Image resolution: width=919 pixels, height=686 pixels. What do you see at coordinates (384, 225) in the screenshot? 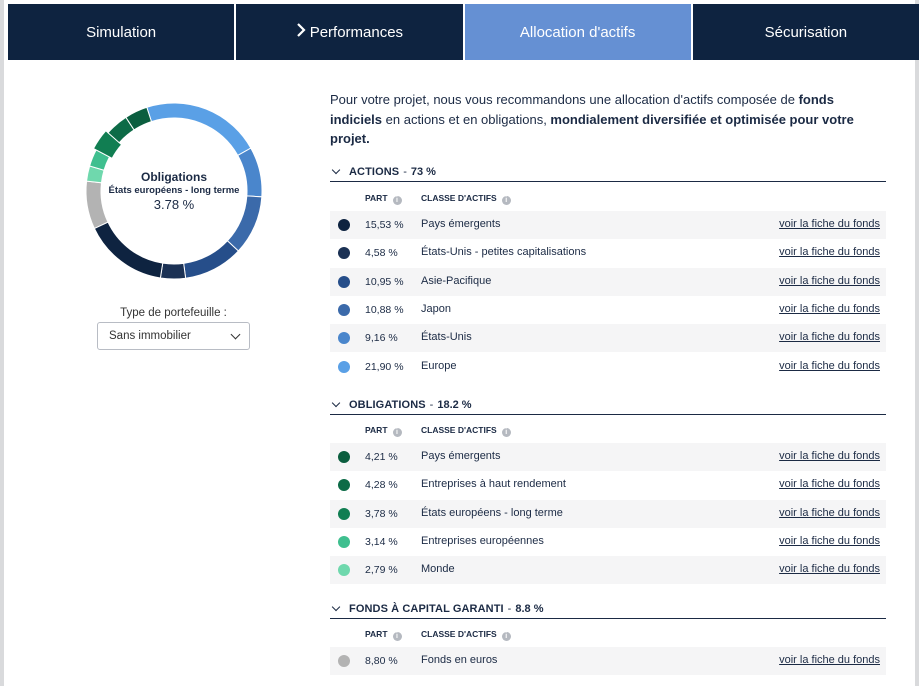
I see `row-percent: 15,53 %` at bounding box center [384, 225].